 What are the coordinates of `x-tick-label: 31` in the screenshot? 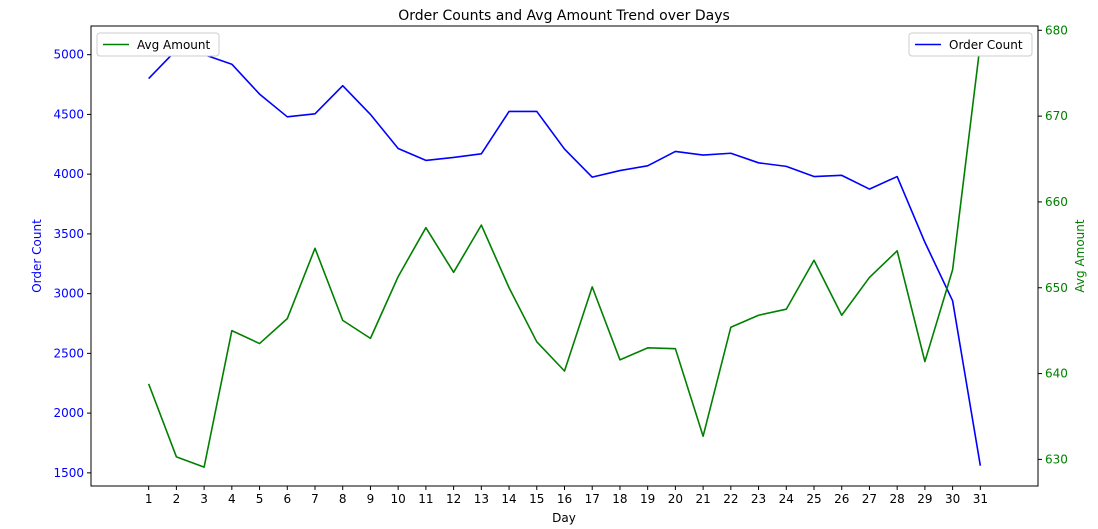 It's located at (980, 499).